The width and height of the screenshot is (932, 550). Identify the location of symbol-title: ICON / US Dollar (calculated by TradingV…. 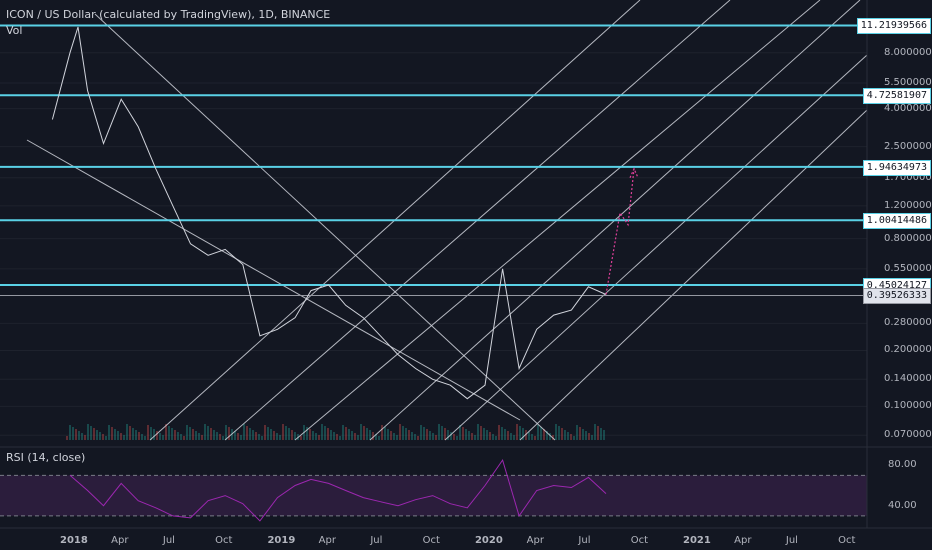
(168, 14).